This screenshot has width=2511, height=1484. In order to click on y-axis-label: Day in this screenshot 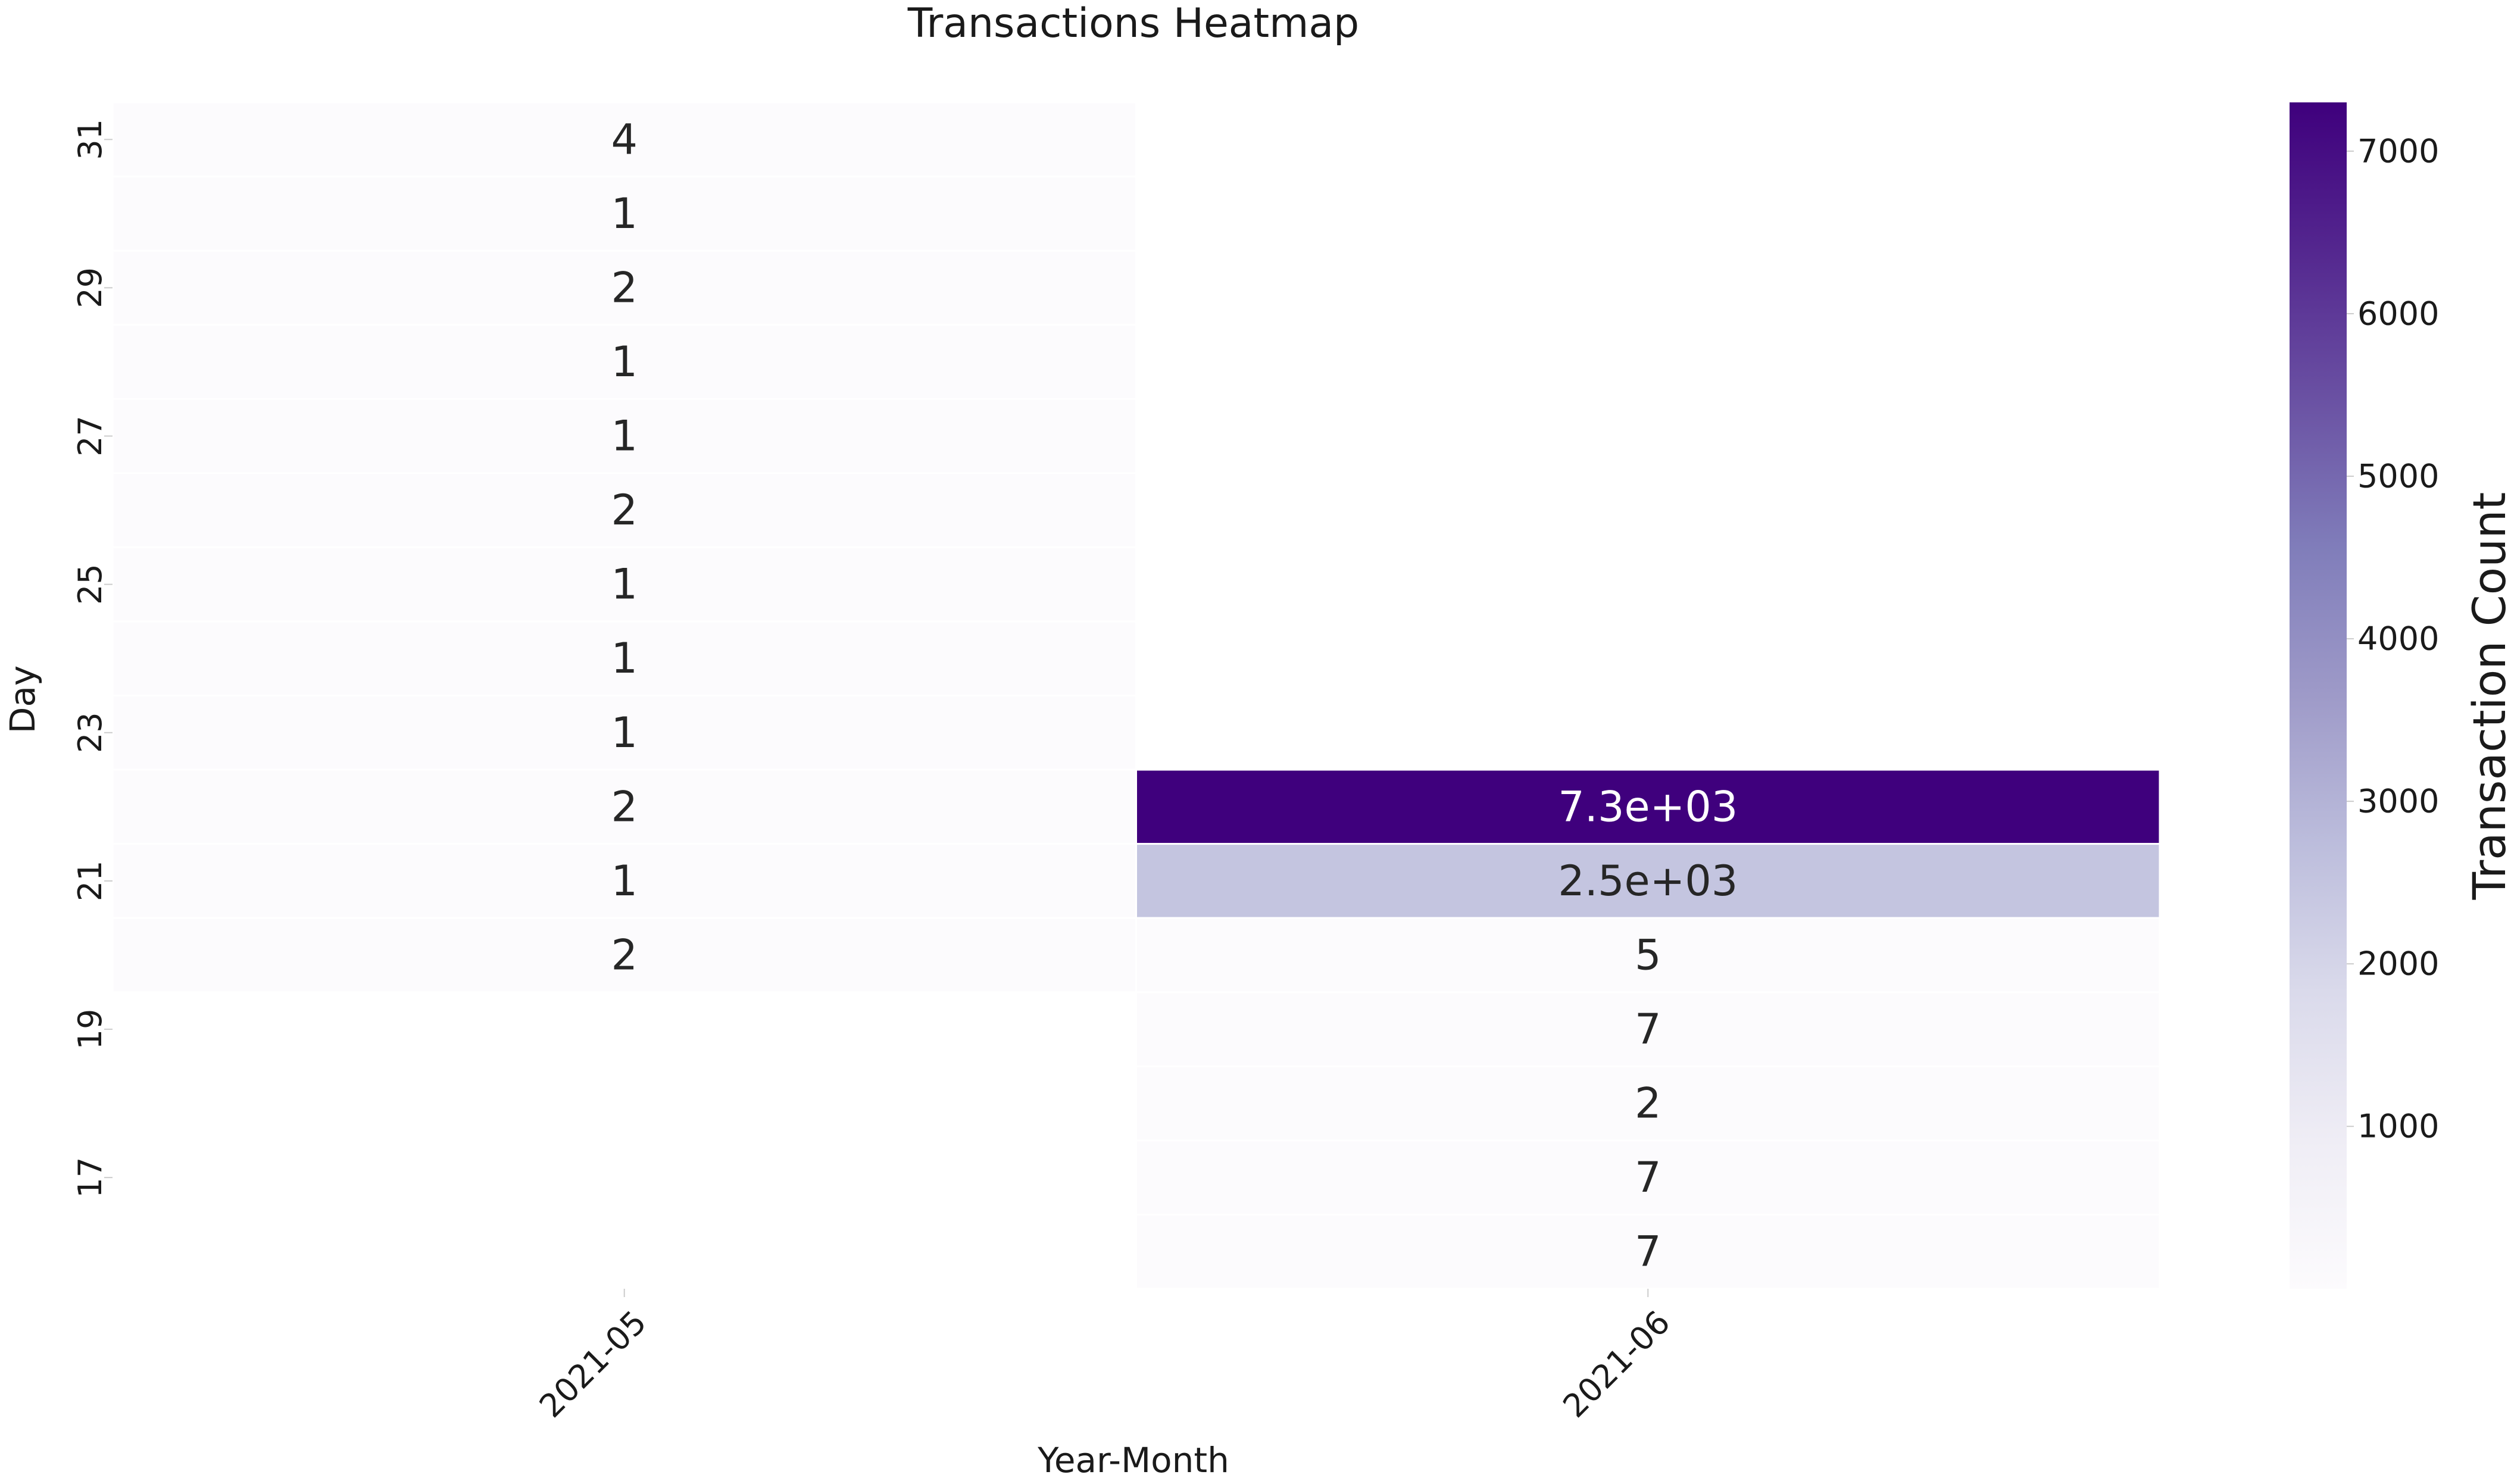, I will do `click(22, 700)`.